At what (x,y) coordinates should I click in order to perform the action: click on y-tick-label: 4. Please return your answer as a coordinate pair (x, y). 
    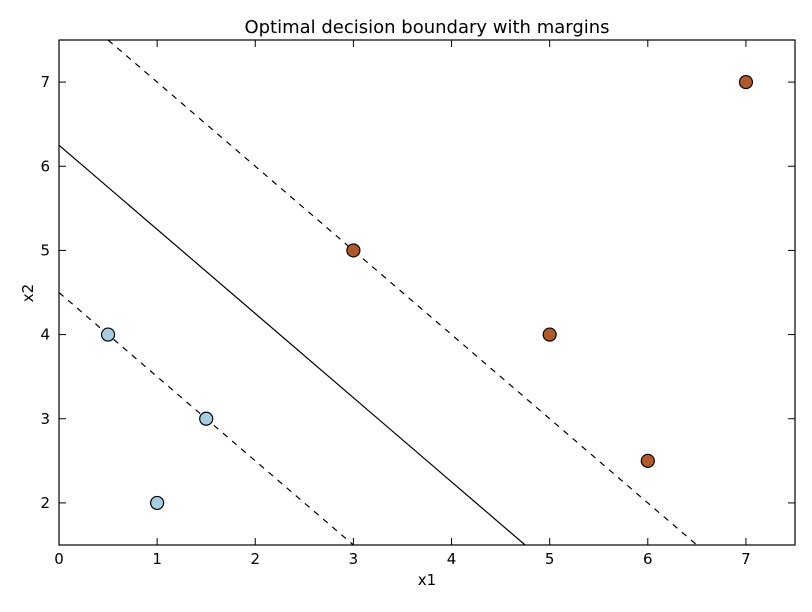
    Looking at the image, I should click on (45, 335).